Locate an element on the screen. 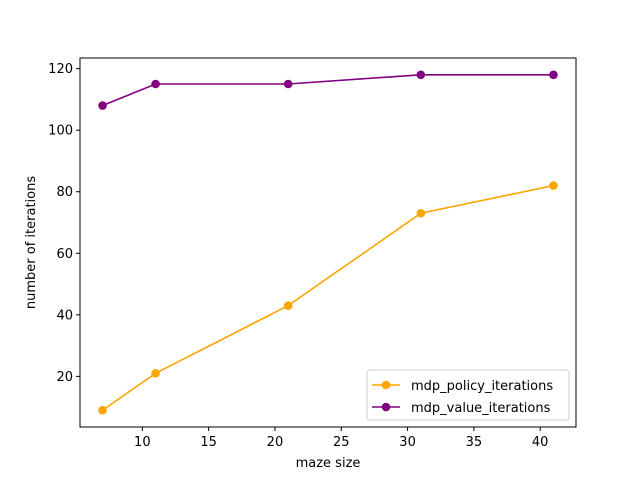 Image resolution: width=640 pixels, height=480 pixels. y-tick-label: 120 is located at coordinates (60, 69).